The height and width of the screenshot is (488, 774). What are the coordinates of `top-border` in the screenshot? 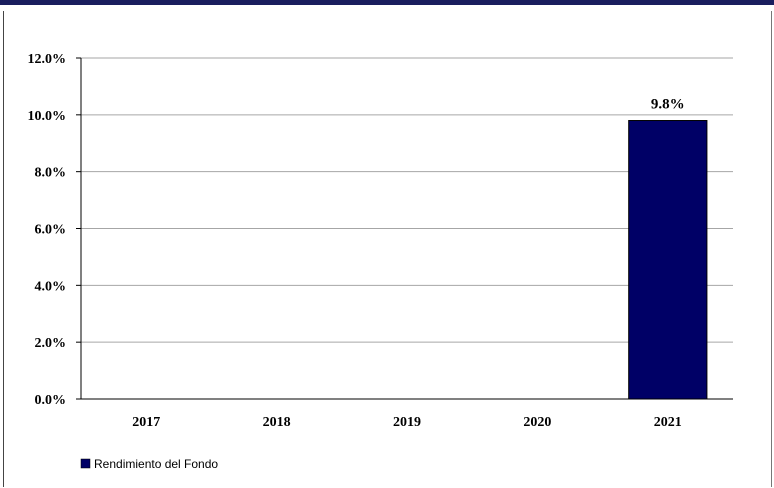 It's located at (387, 2).